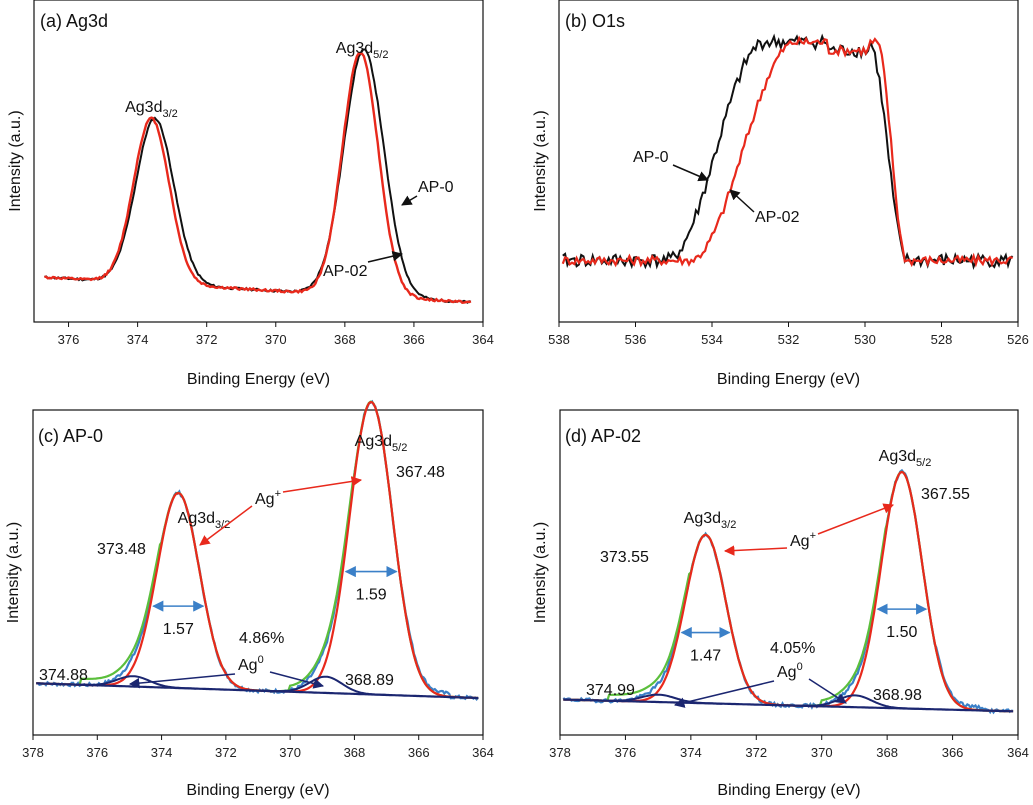  I want to click on fwhm-value-1: 1.50, so click(901, 632).